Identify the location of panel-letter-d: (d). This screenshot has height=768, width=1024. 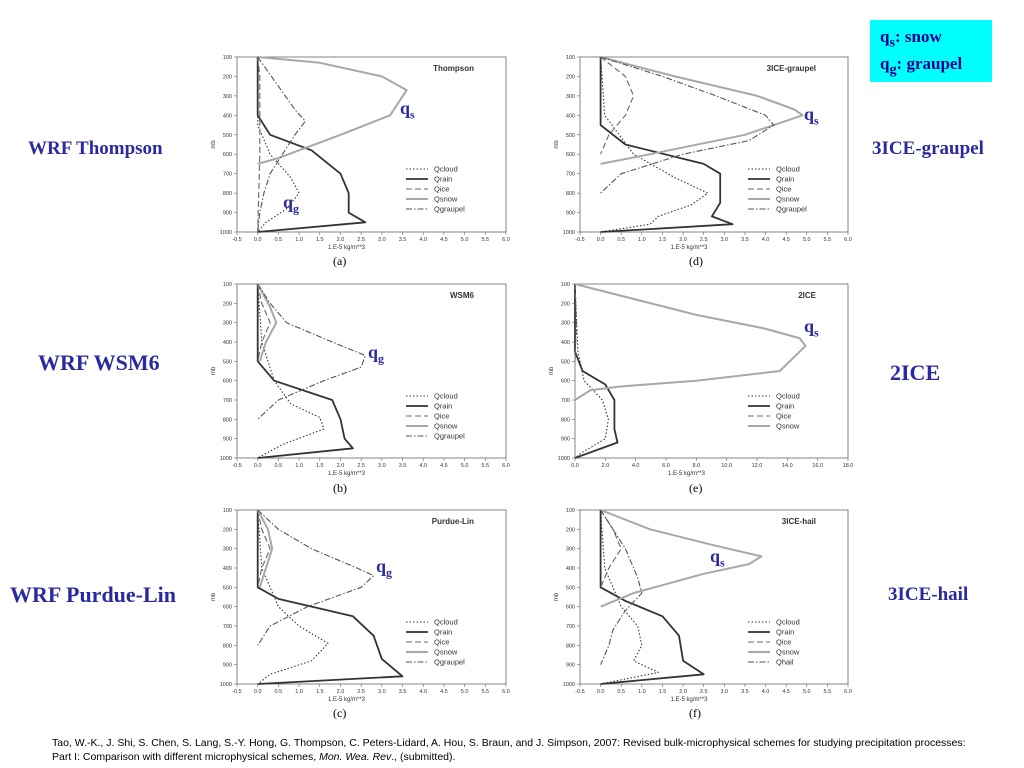
(696, 261).